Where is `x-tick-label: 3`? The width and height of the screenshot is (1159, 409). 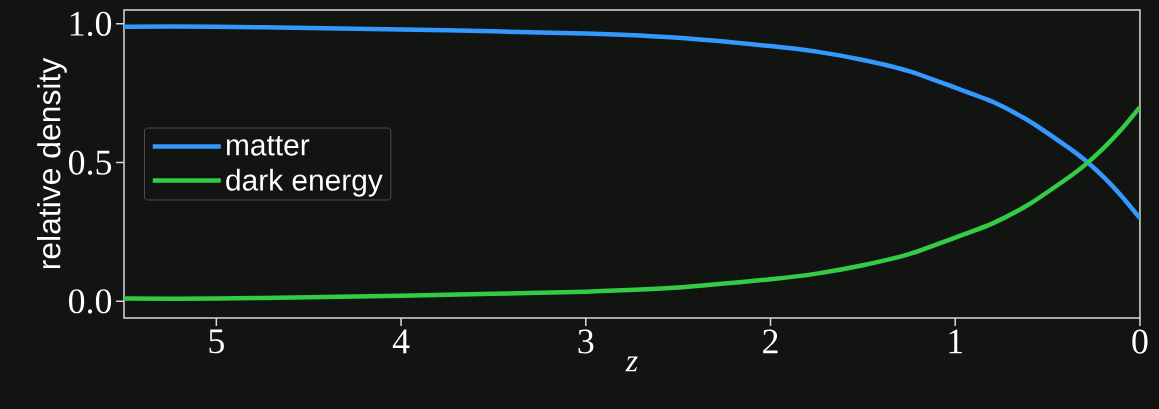 x-tick-label: 3 is located at coordinates (586, 341).